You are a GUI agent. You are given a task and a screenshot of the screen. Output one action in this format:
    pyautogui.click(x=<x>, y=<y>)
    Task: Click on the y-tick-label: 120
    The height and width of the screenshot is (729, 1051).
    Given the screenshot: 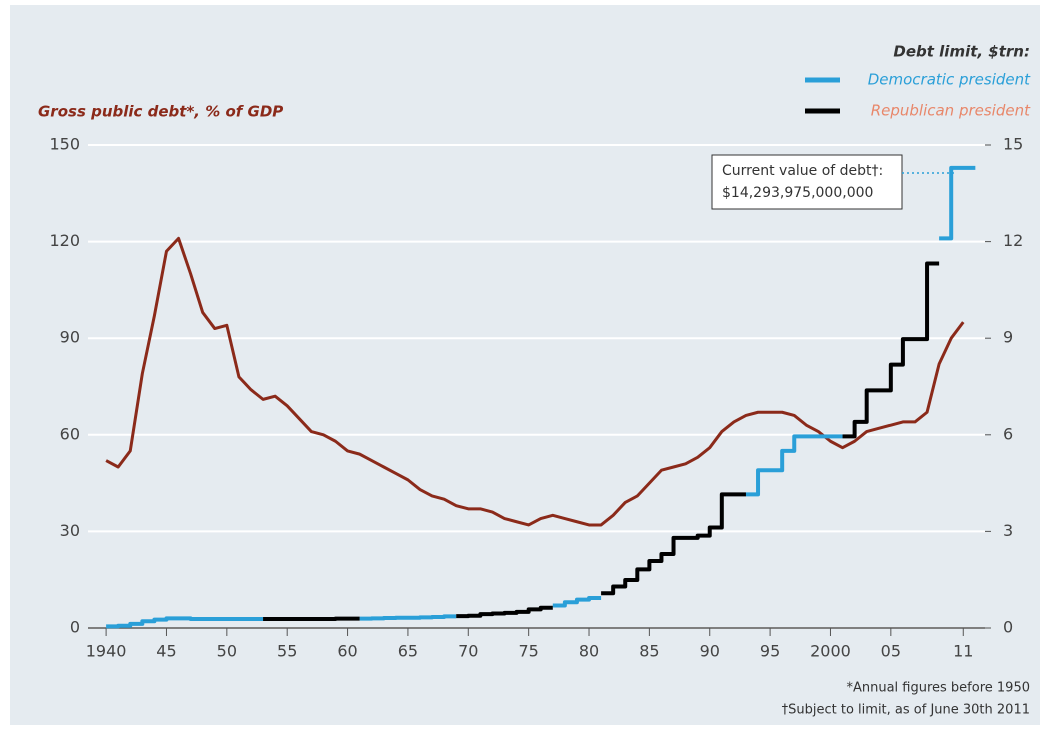 What is the action you would take?
    pyautogui.click(x=64, y=240)
    